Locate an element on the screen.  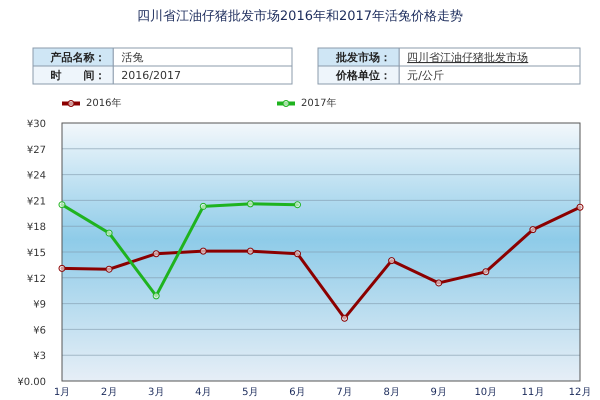
text: 元/公斤 is located at coordinates (425, 75).